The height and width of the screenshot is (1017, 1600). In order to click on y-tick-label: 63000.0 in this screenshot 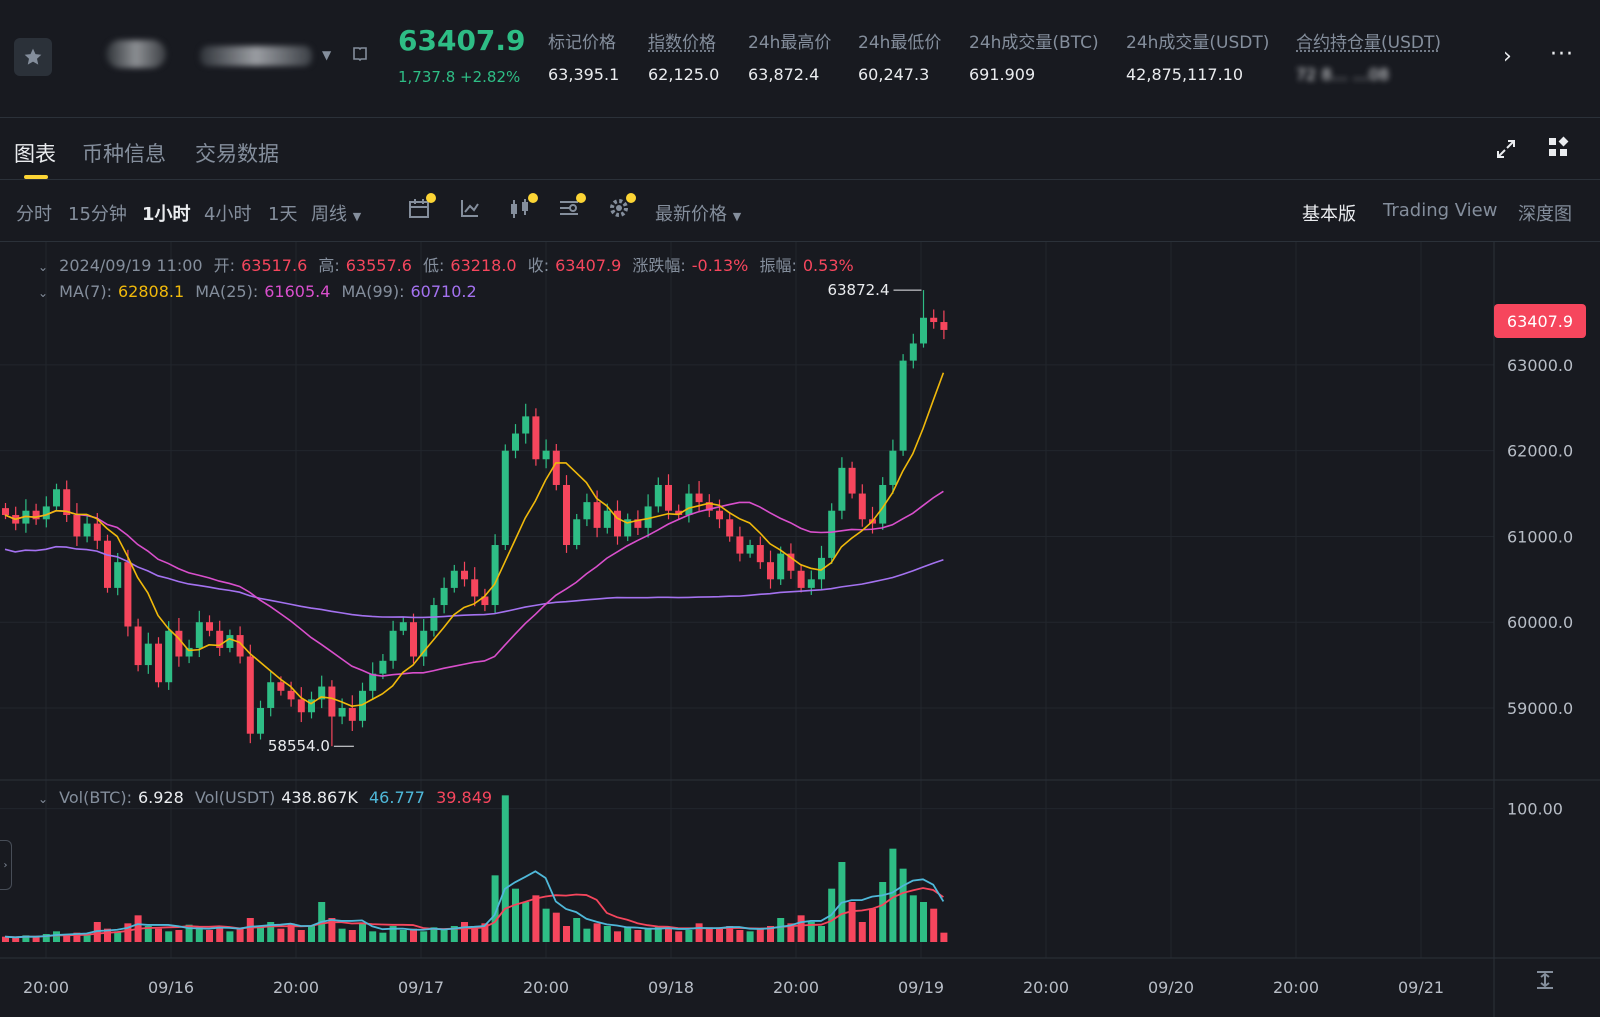, I will do `click(1540, 365)`.